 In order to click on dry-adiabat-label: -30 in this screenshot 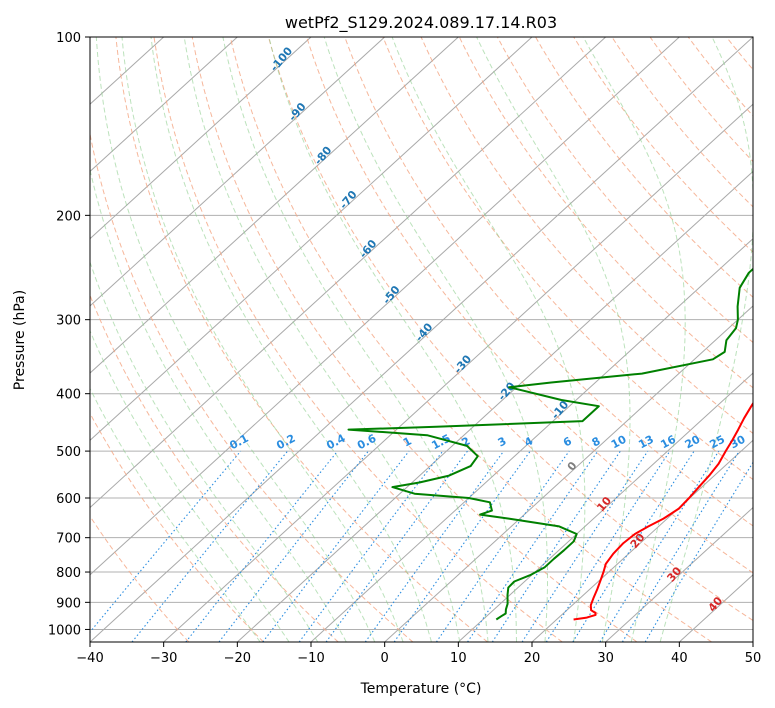, I will do `click(462, 364)`.